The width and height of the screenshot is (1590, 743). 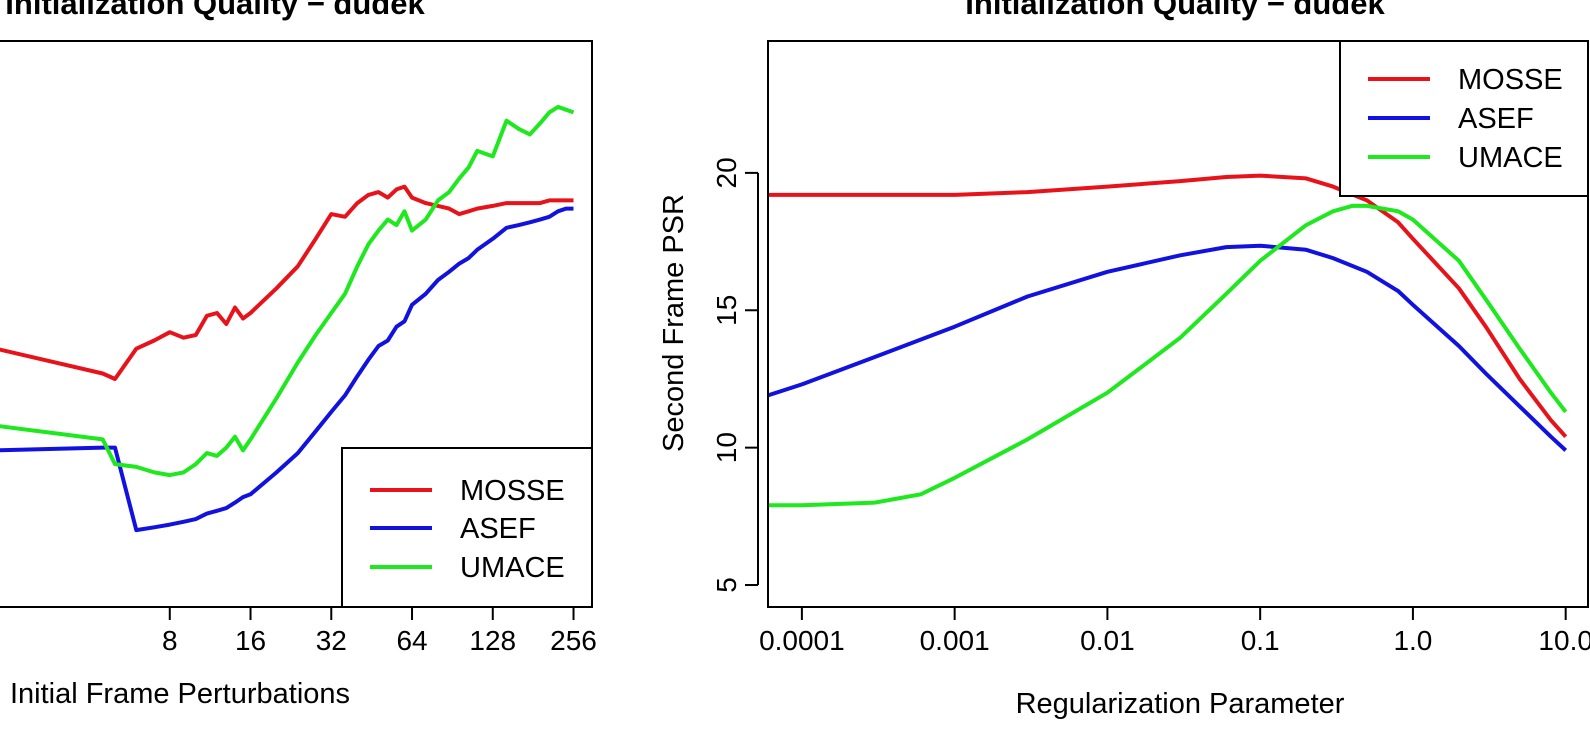 What do you see at coordinates (1175, 10) in the screenshot?
I see `right-chart-title: Initialization Quality − dudek` at bounding box center [1175, 10].